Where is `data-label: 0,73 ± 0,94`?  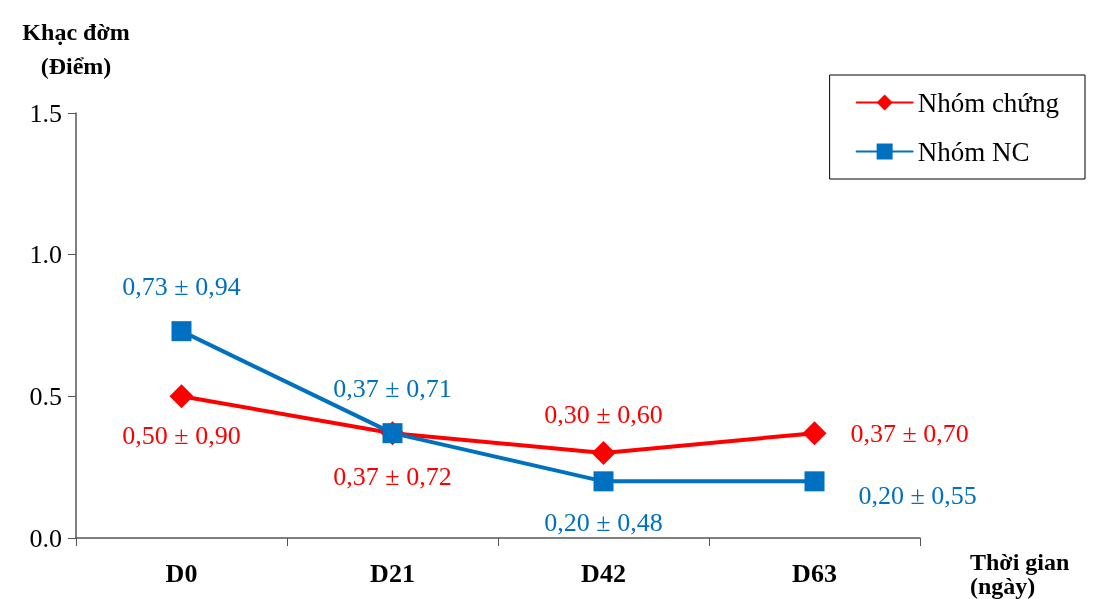
data-label: 0,73 ± 0,94 is located at coordinates (181, 286).